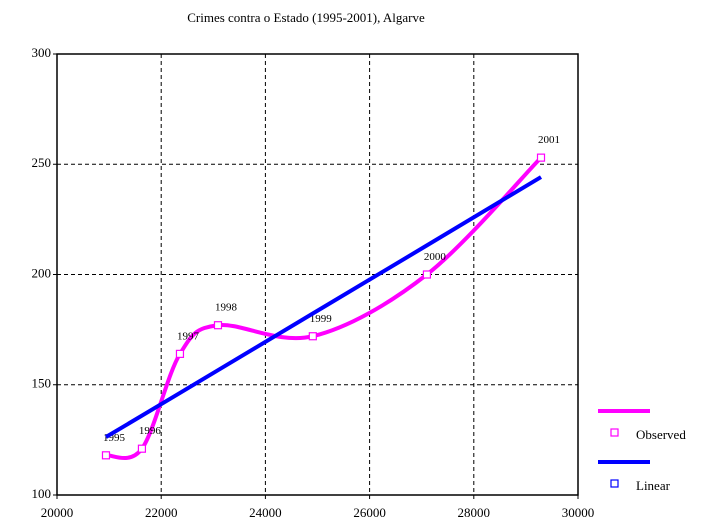 The width and height of the screenshot is (712, 528). What do you see at coordinates (578, 512) in the screenshot?
I see `x-tick-label: 30000` at bounding box center [578, 512].